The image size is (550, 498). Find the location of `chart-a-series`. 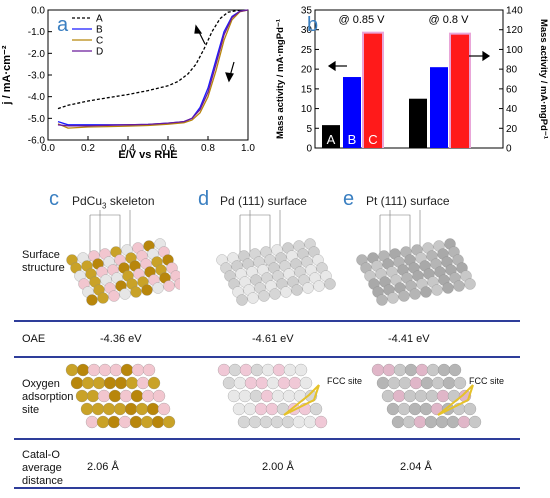

chart-a-series is located at coordinates (153, 69).